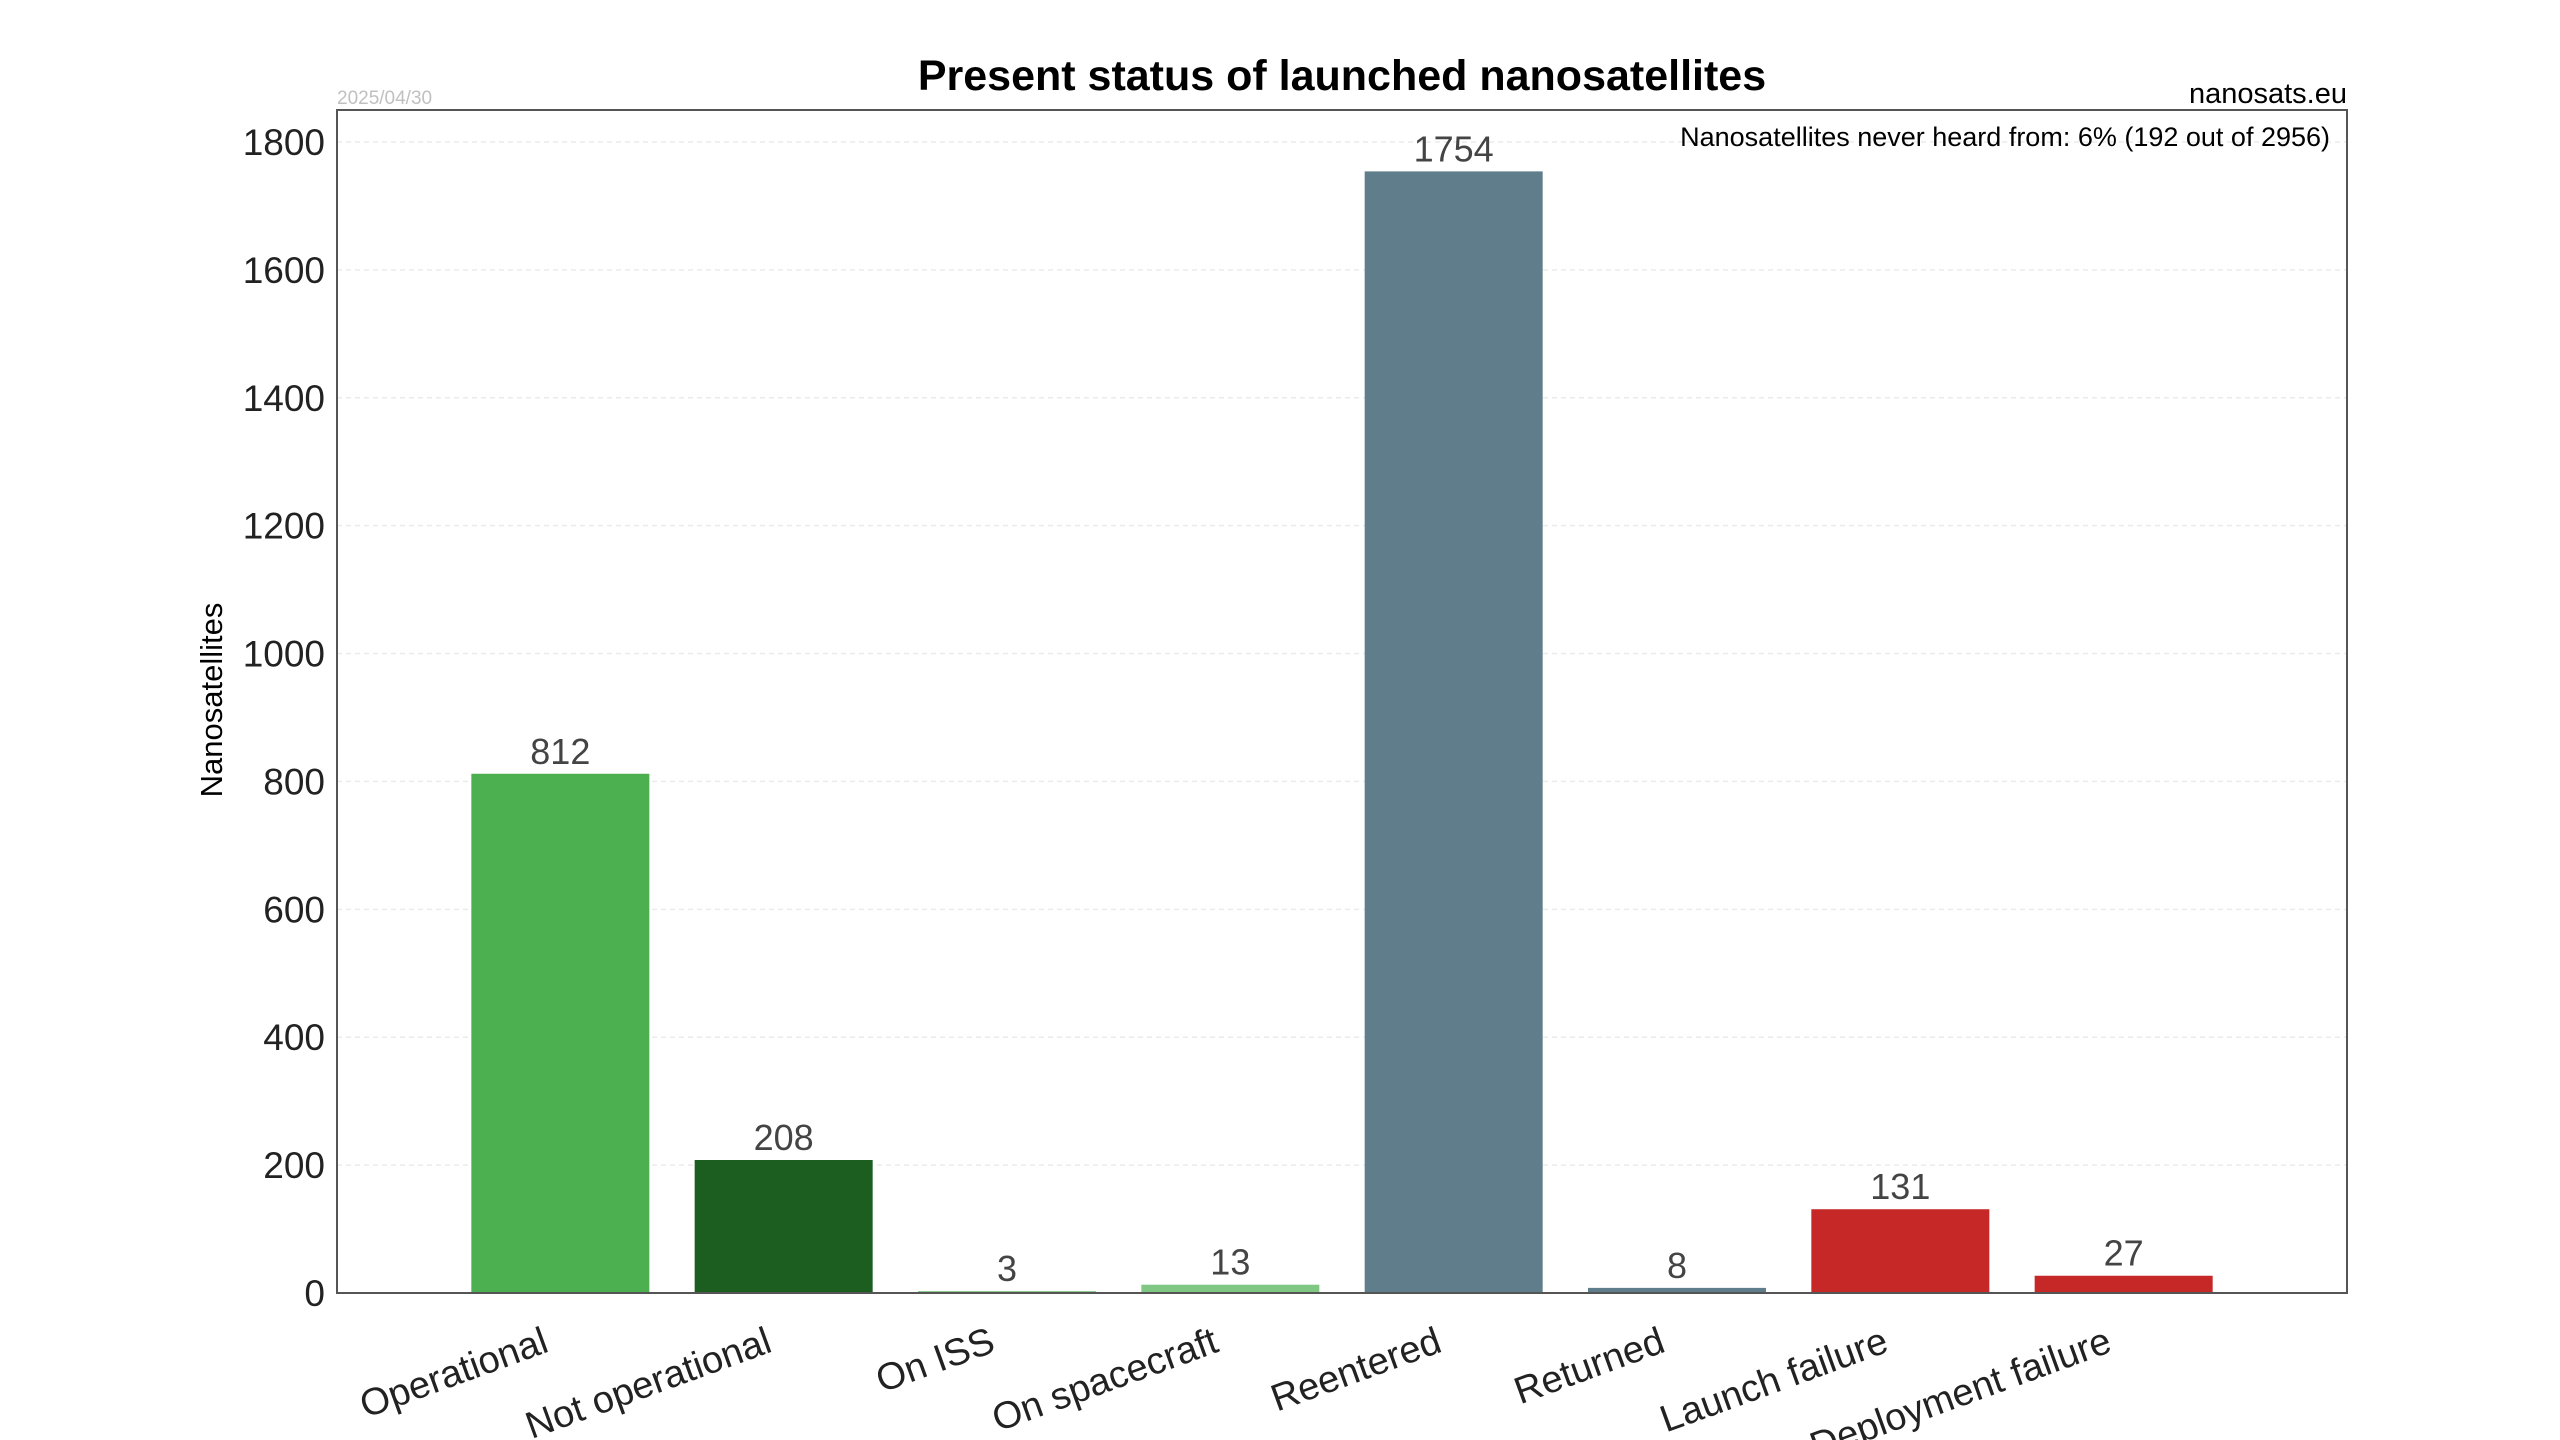 This screenshot has height=1440, width=2560. Describe the element at coordinates (648, 1380) in the screenshot. I see `x-tick-label: Not operational` at that location.